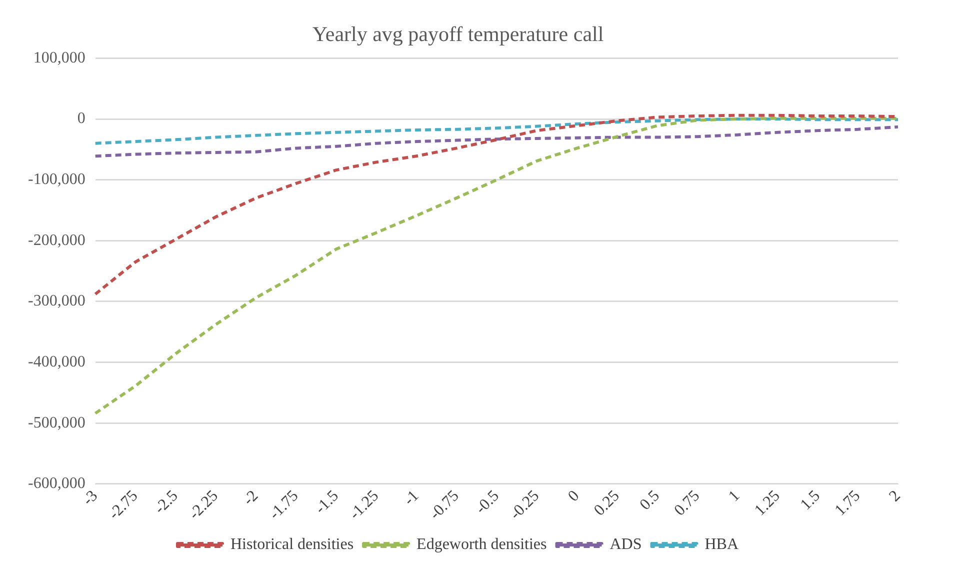 The height and width of the screenshot is (579, 959). Describe the element at coordinates (895, 496) in the screenshot. I see `x-tick-label: 2` at that location.